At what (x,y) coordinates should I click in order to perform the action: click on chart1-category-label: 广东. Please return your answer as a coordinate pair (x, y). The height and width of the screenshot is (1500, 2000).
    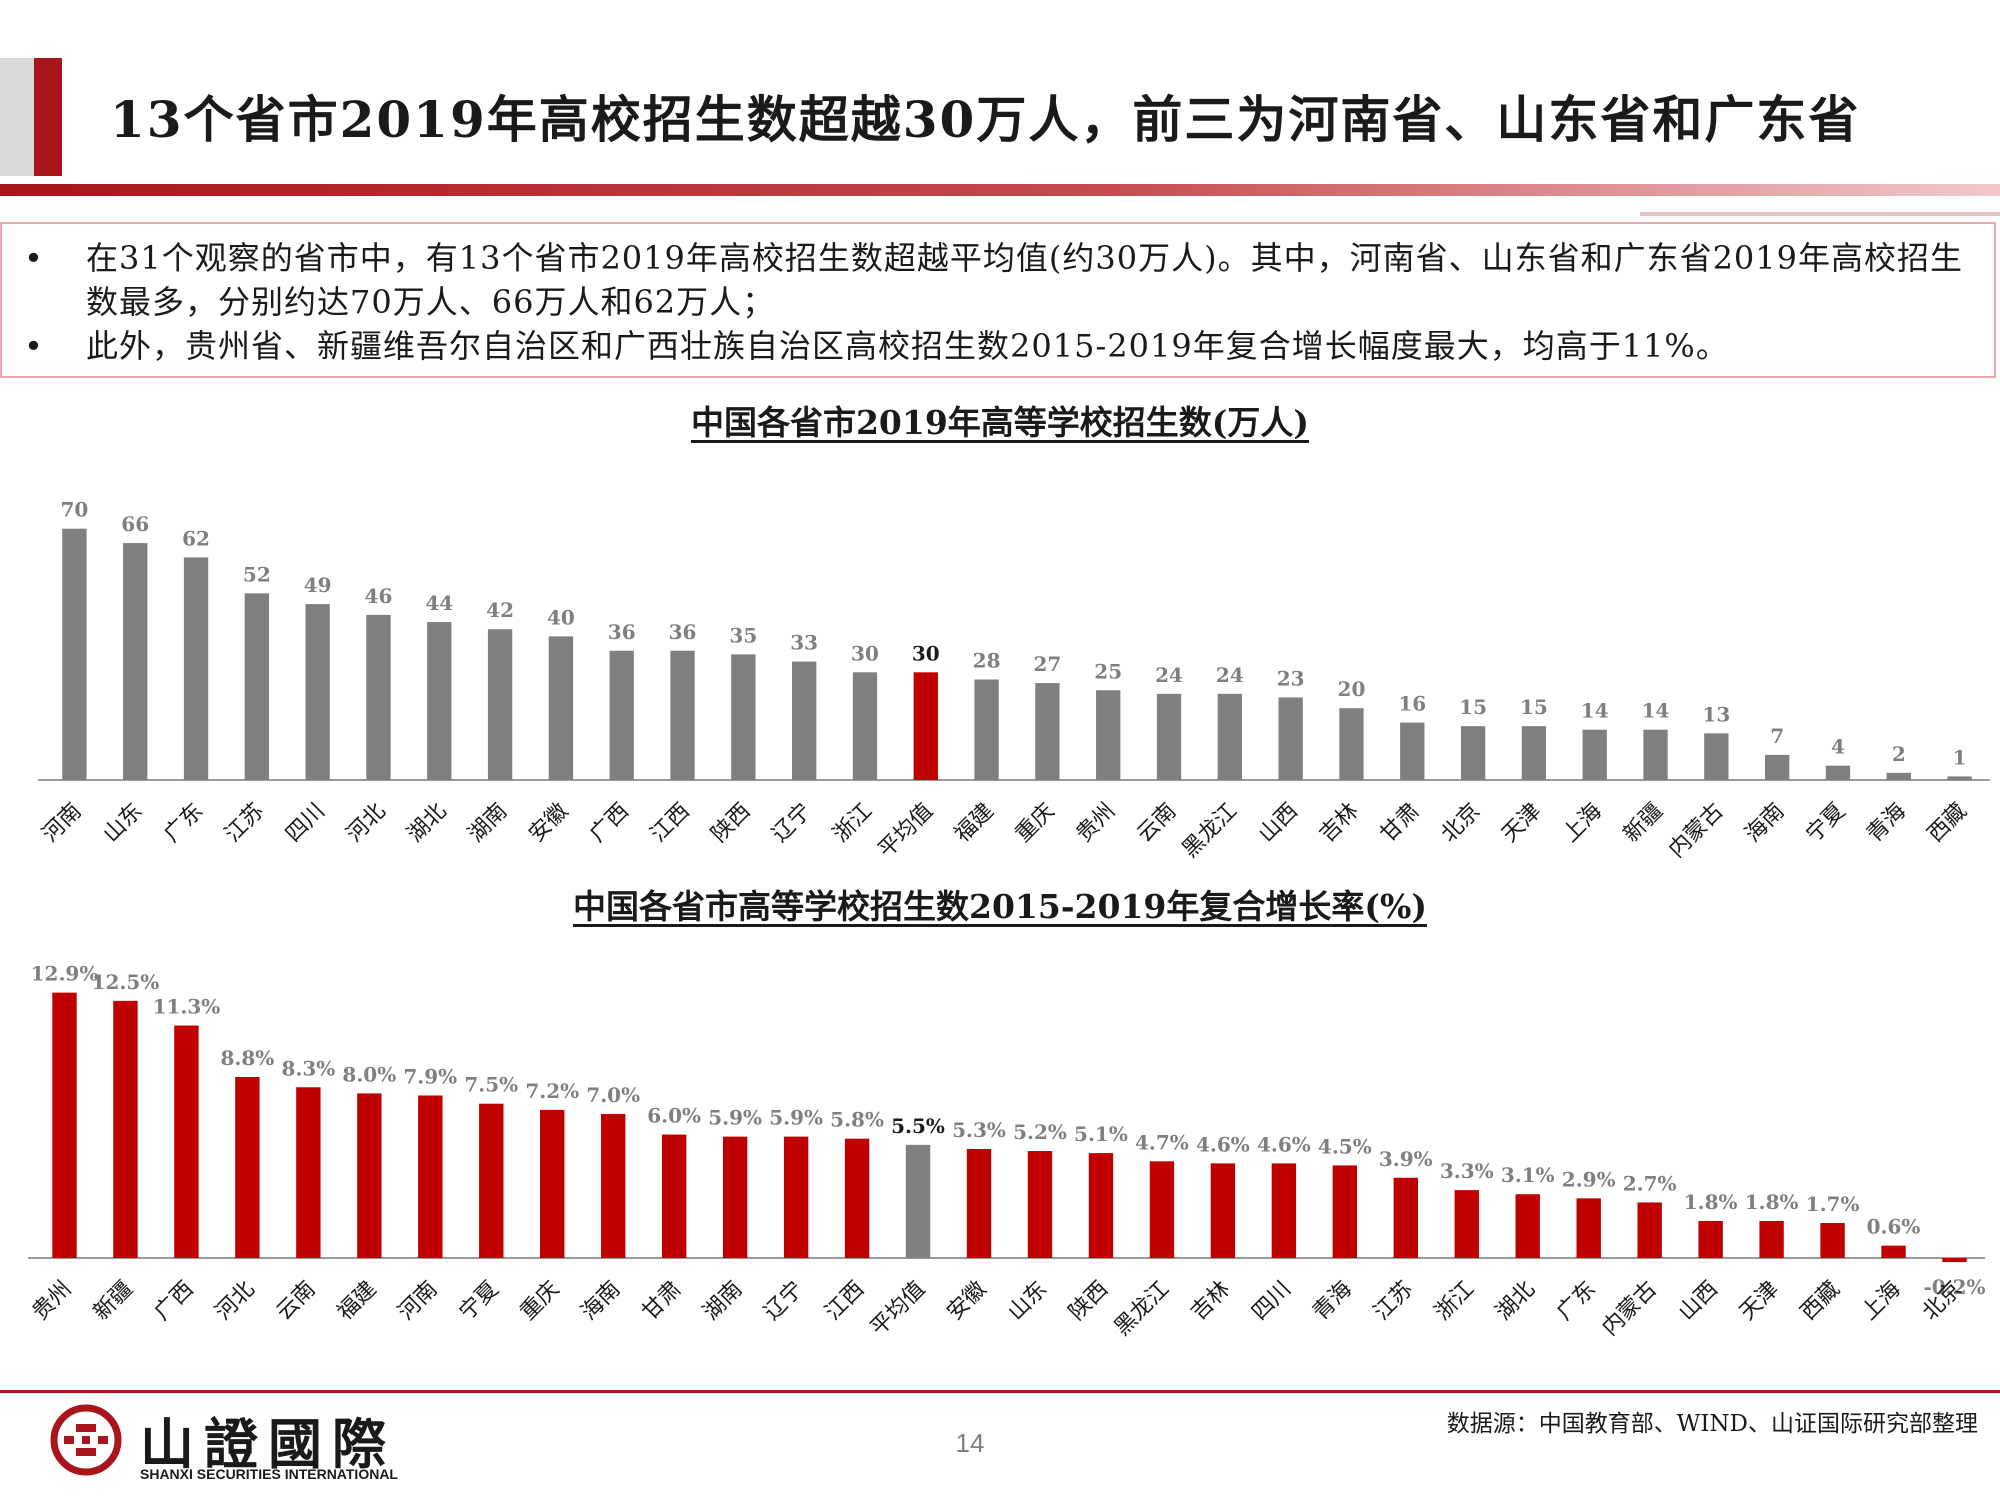
    Looking at the image, I should click on (183, 823).